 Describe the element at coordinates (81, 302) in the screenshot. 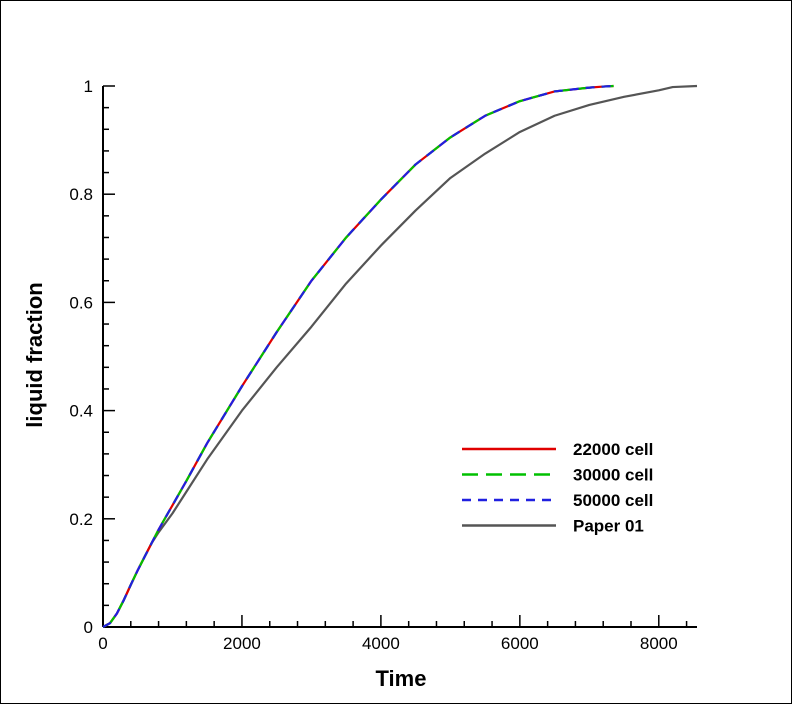

I see `y-tick-label: 0.6` at that location.